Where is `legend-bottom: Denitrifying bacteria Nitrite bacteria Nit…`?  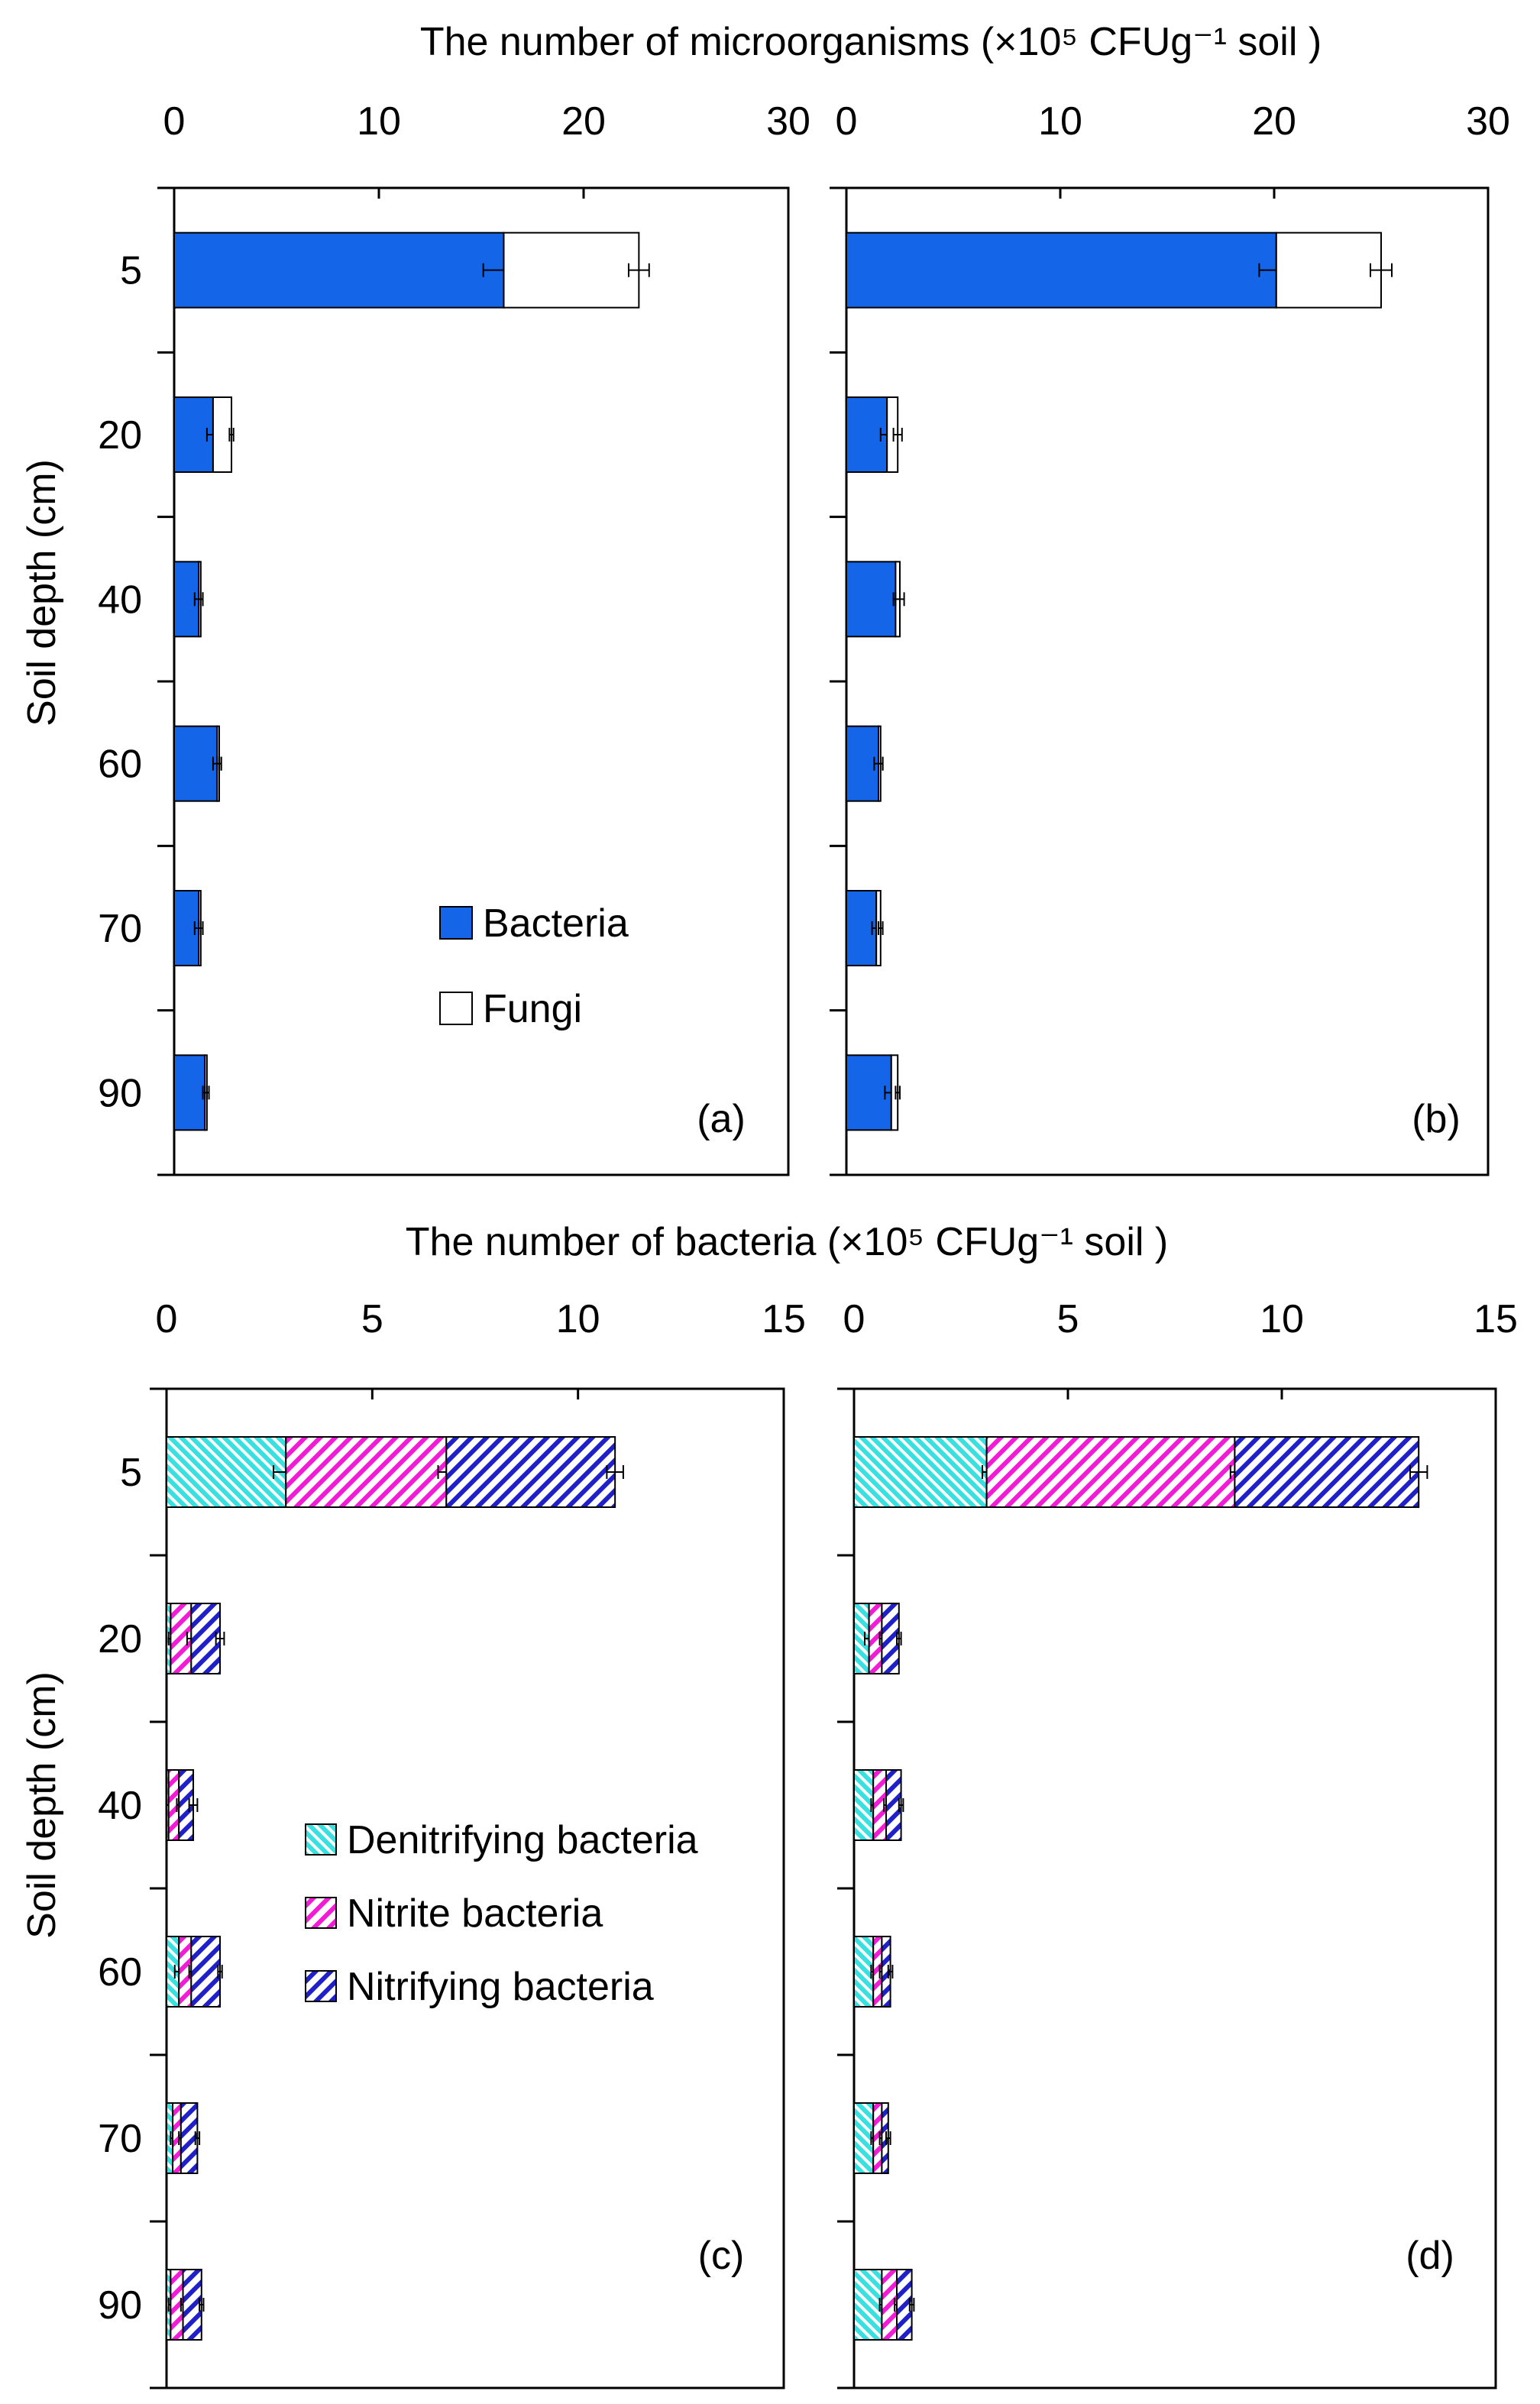
legend-bottom: Denitrifying bacteria Nitrite bacteria Nit… is located at coordinates (501, 1913).